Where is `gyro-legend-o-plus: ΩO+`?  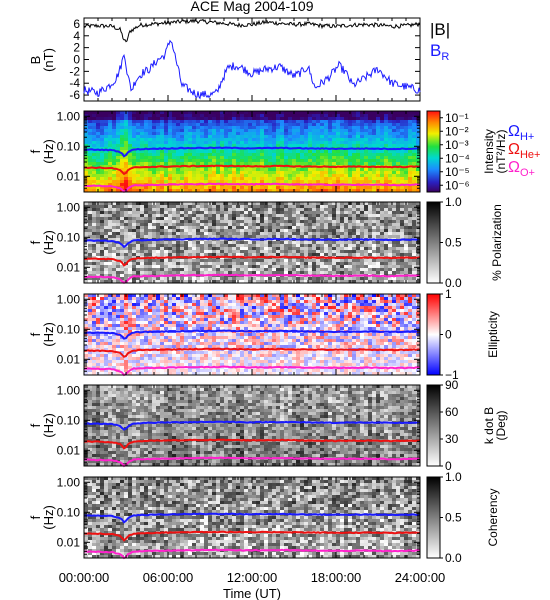 gyro-legend-o-plus: ΩO+ is located at coordinates (521, 169).